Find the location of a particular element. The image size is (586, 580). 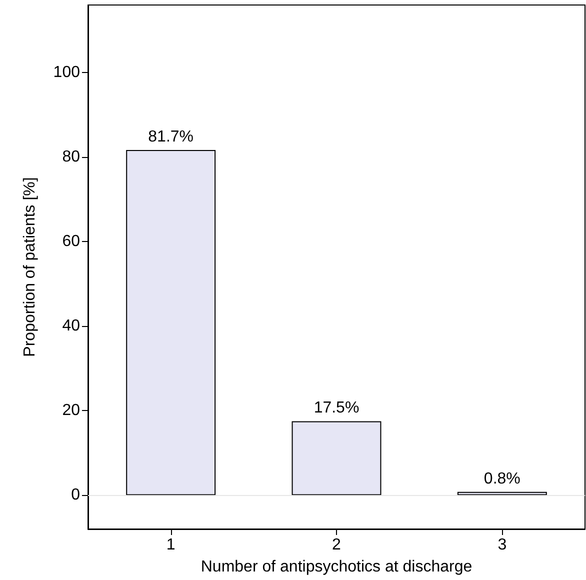

data-label: 81.7% is located at coordinates (171, 137).